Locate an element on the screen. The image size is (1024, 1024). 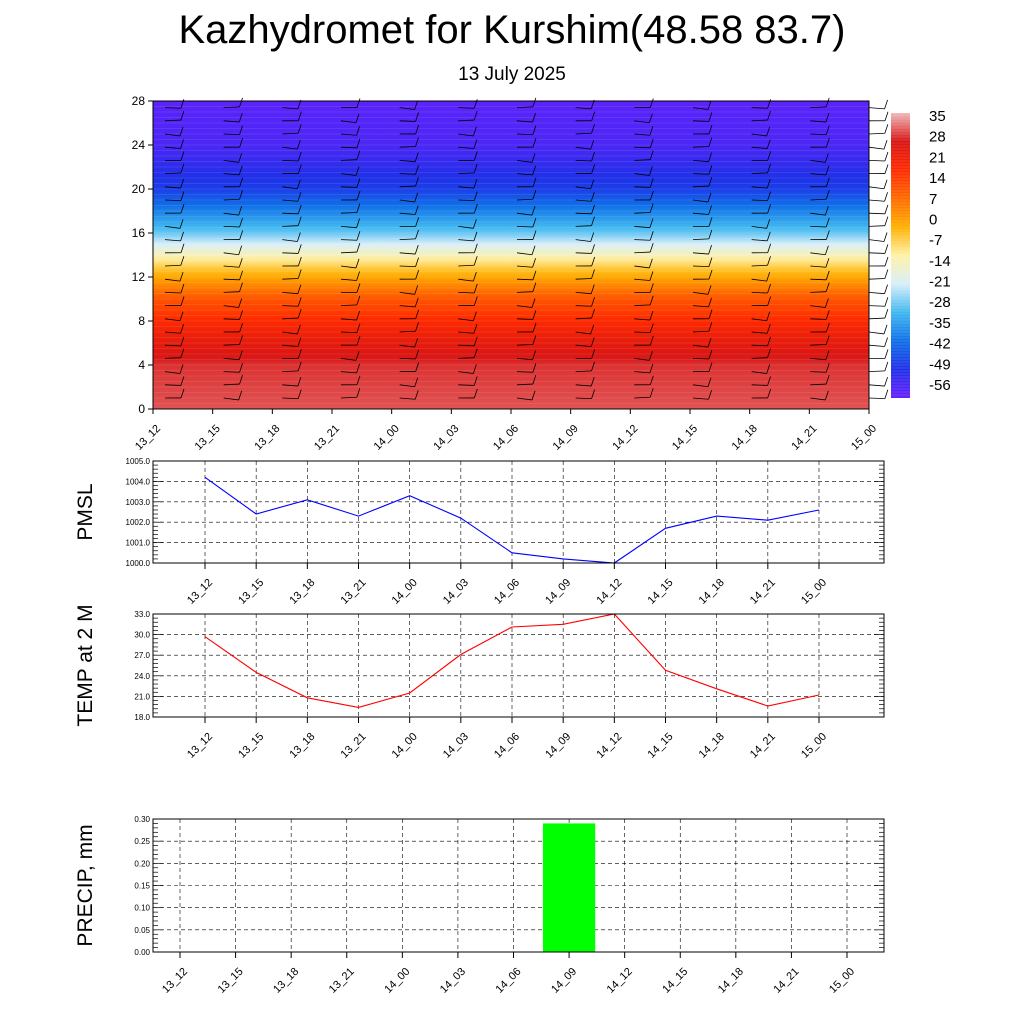
x-tick-label: 14_12 is located at coordinates (609, 592).